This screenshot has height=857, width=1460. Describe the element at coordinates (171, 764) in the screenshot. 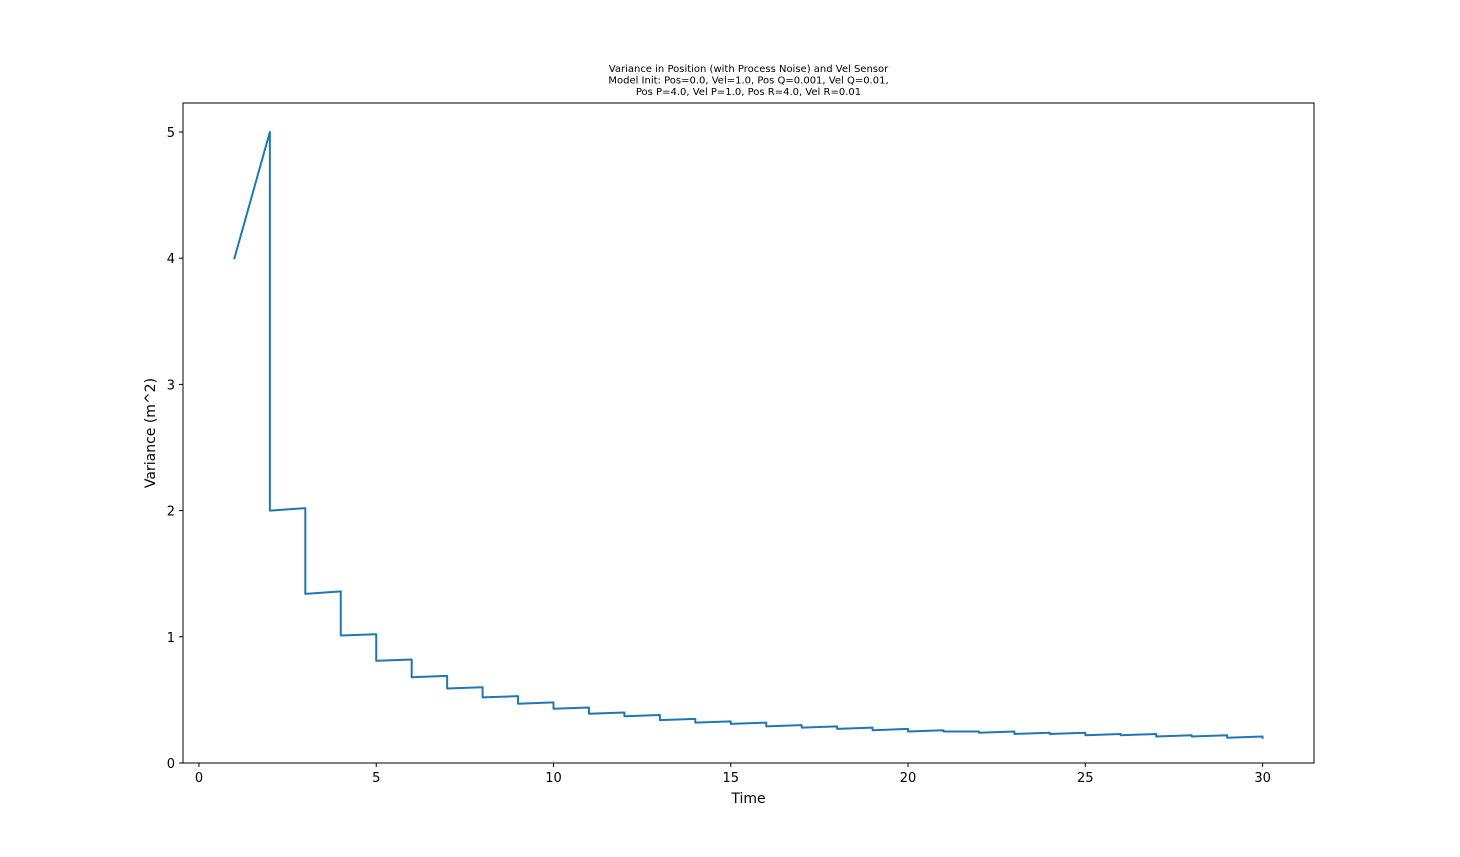

I see `y-tick-label: 0` at that location.